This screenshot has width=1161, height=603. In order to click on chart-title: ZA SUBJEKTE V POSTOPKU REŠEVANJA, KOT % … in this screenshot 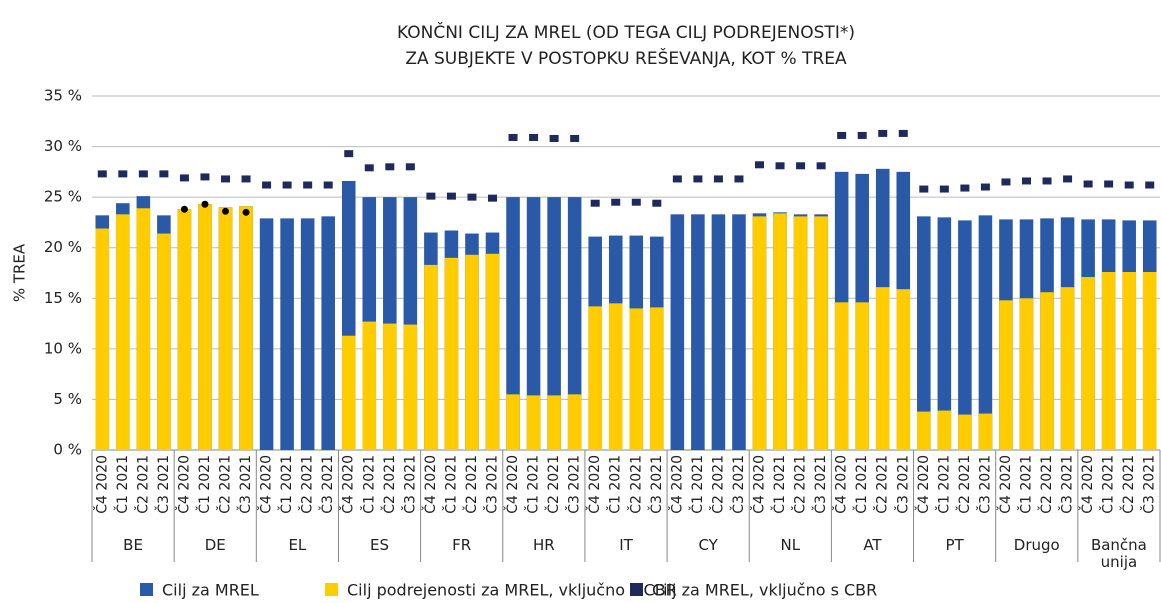, I will do `click(626, 58)`.